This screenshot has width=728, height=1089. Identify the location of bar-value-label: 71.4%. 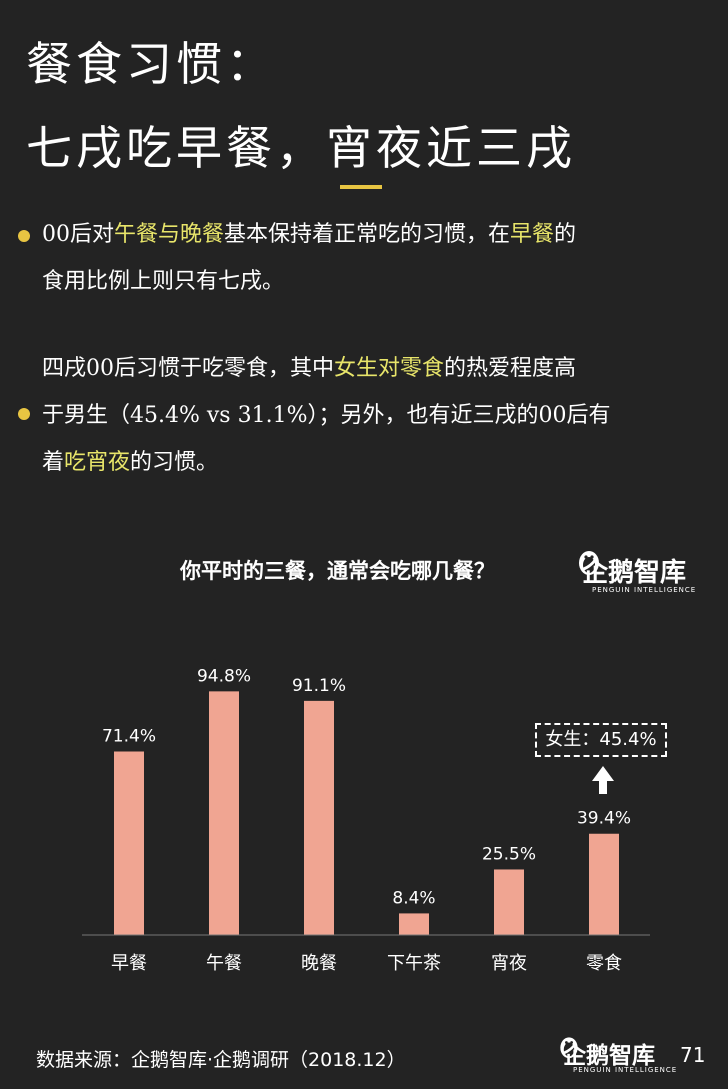
(129, 737).